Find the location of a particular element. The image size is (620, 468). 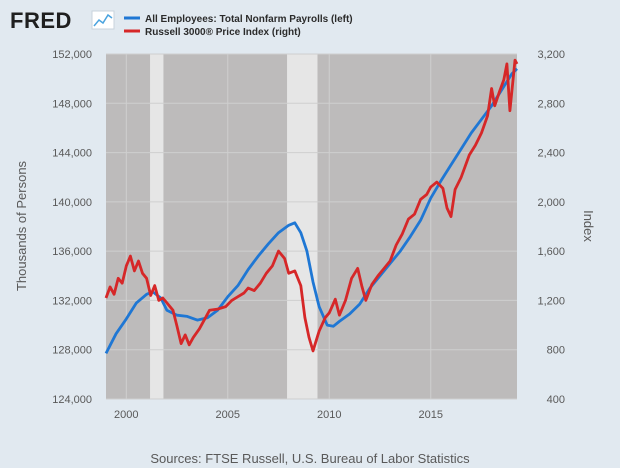

right-tick-label: 1,600 is located at coordinates (551, 252).